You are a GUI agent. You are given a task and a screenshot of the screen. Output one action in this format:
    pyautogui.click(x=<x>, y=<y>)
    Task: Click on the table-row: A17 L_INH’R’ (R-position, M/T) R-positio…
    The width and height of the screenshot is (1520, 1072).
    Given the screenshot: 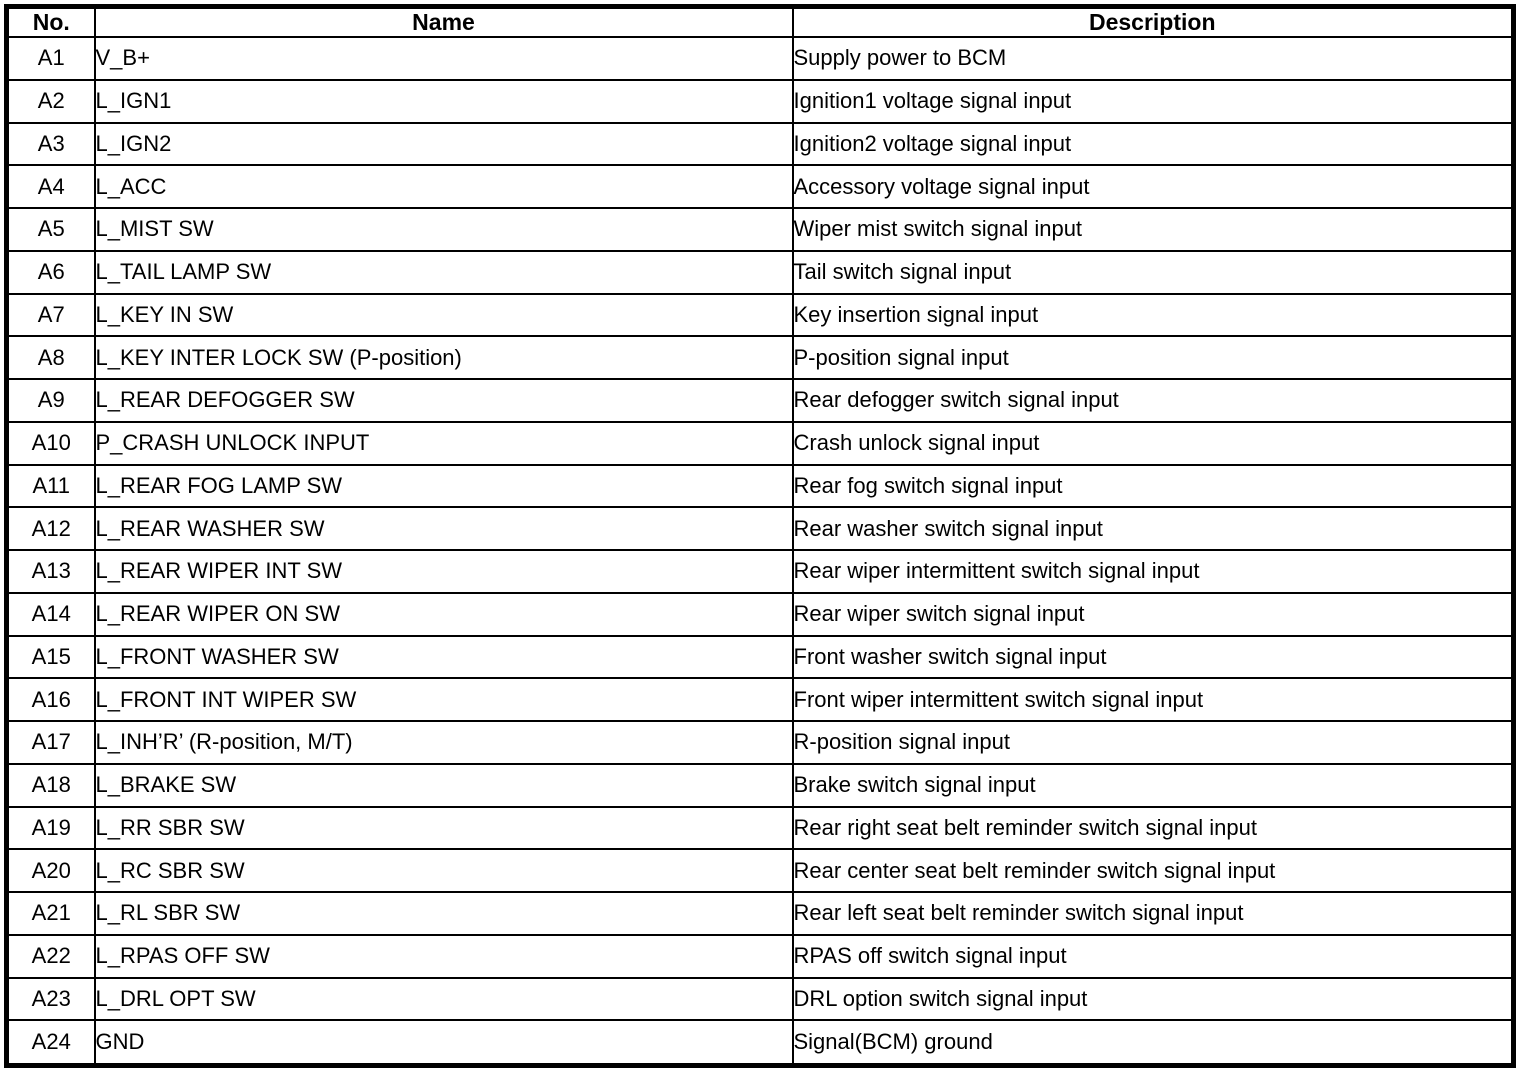 What is the action you would take?
    pyautogui.click(x=760, y=742)
    